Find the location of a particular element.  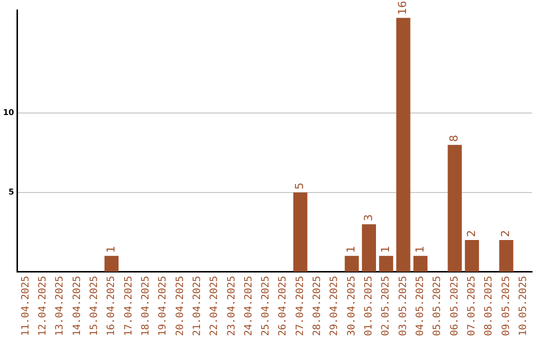

x-tick-label: 03.05.2025 is located at coordinates (403, 306).